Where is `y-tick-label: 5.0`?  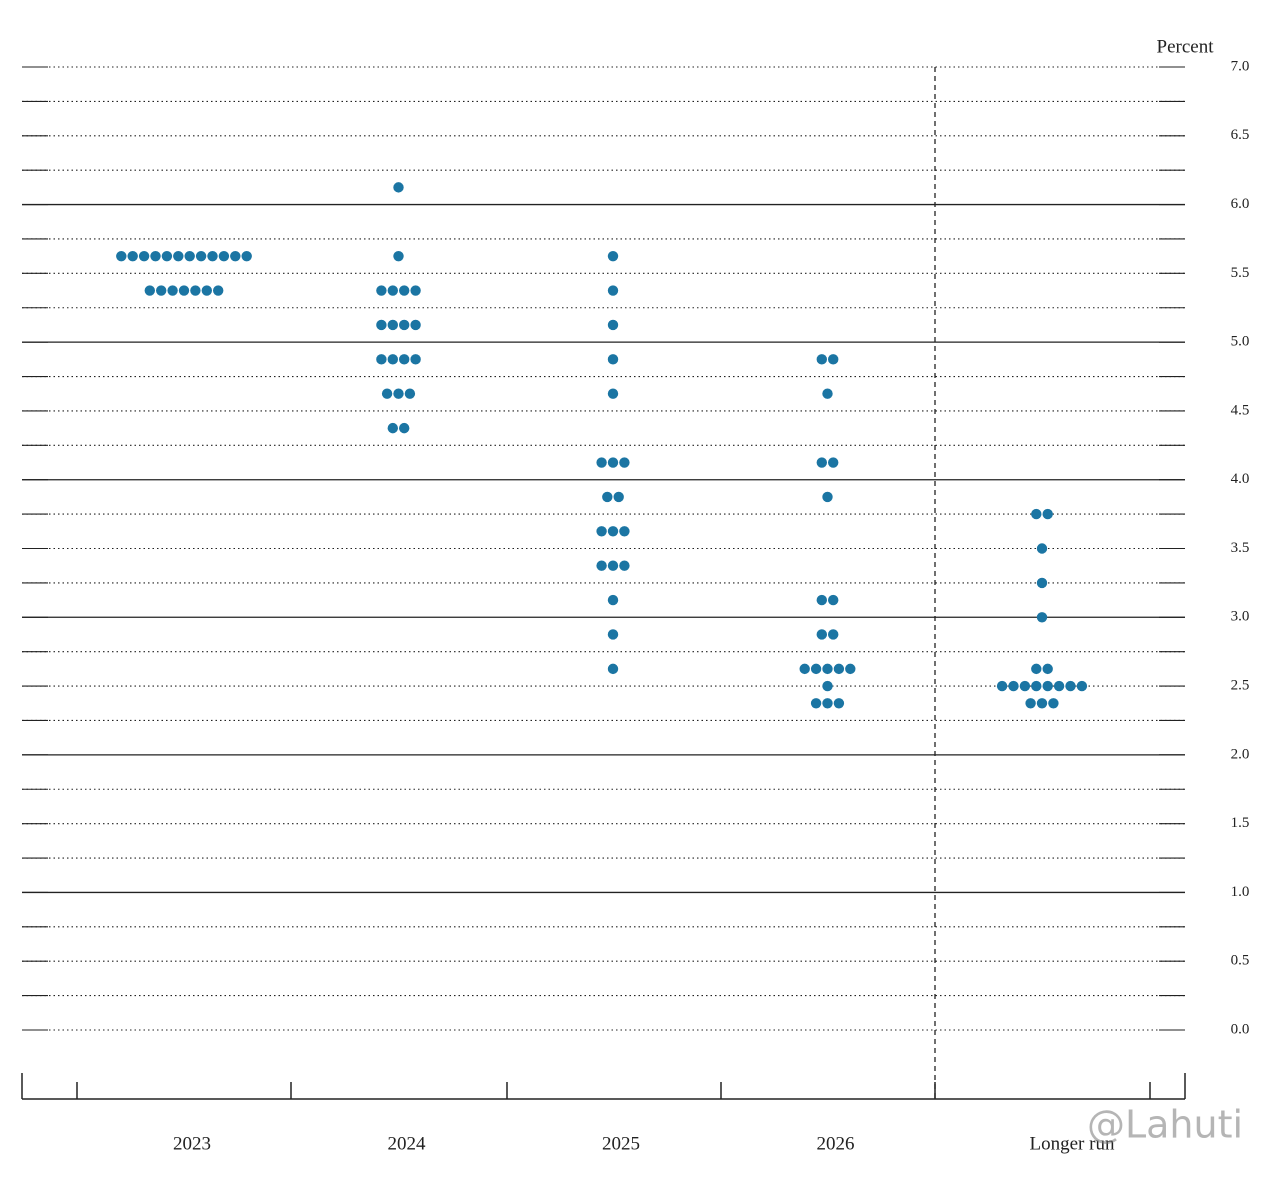 y-tick-label: 5.0 is located at coordinates (1240, 342).